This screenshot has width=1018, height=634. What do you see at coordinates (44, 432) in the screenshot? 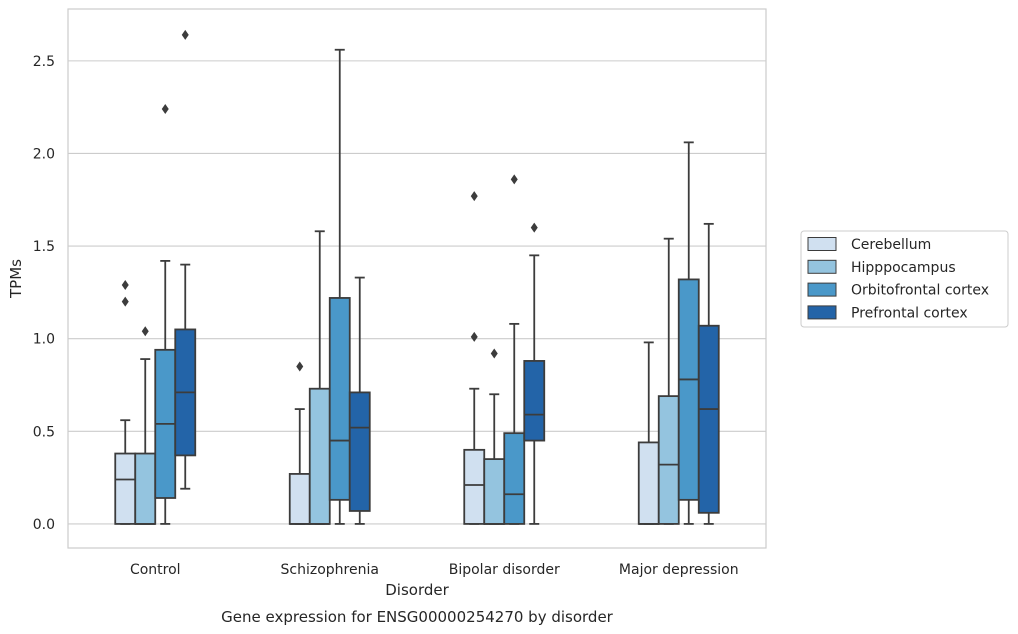
I see `y-tick-label: 0.5` at bounding box center [44, 432].